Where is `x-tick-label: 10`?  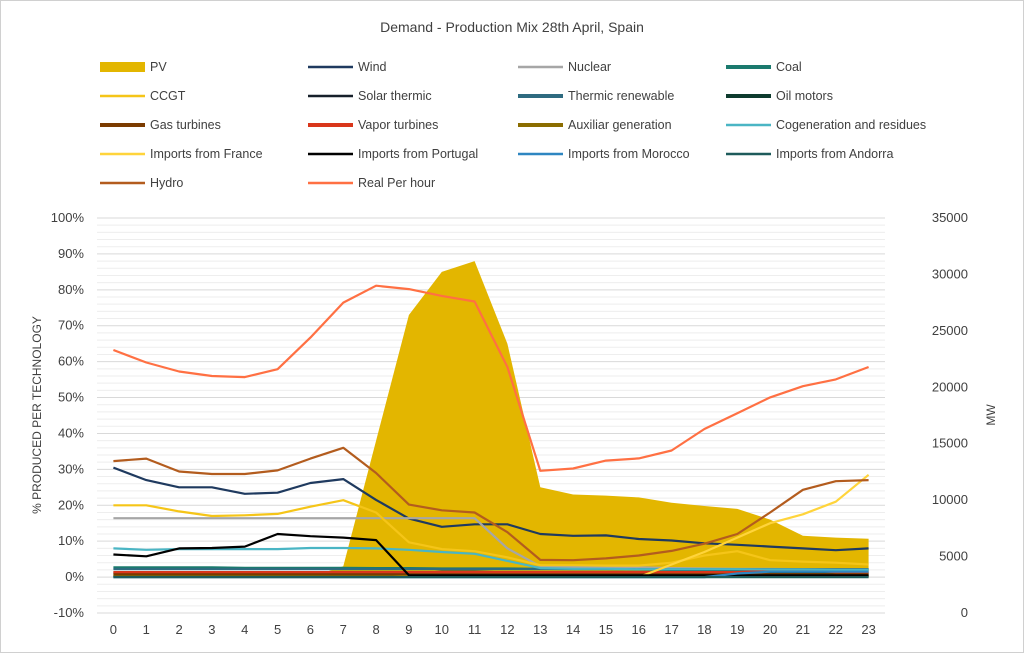
x-tick-label: 10 is located at coordinates (442, 629).